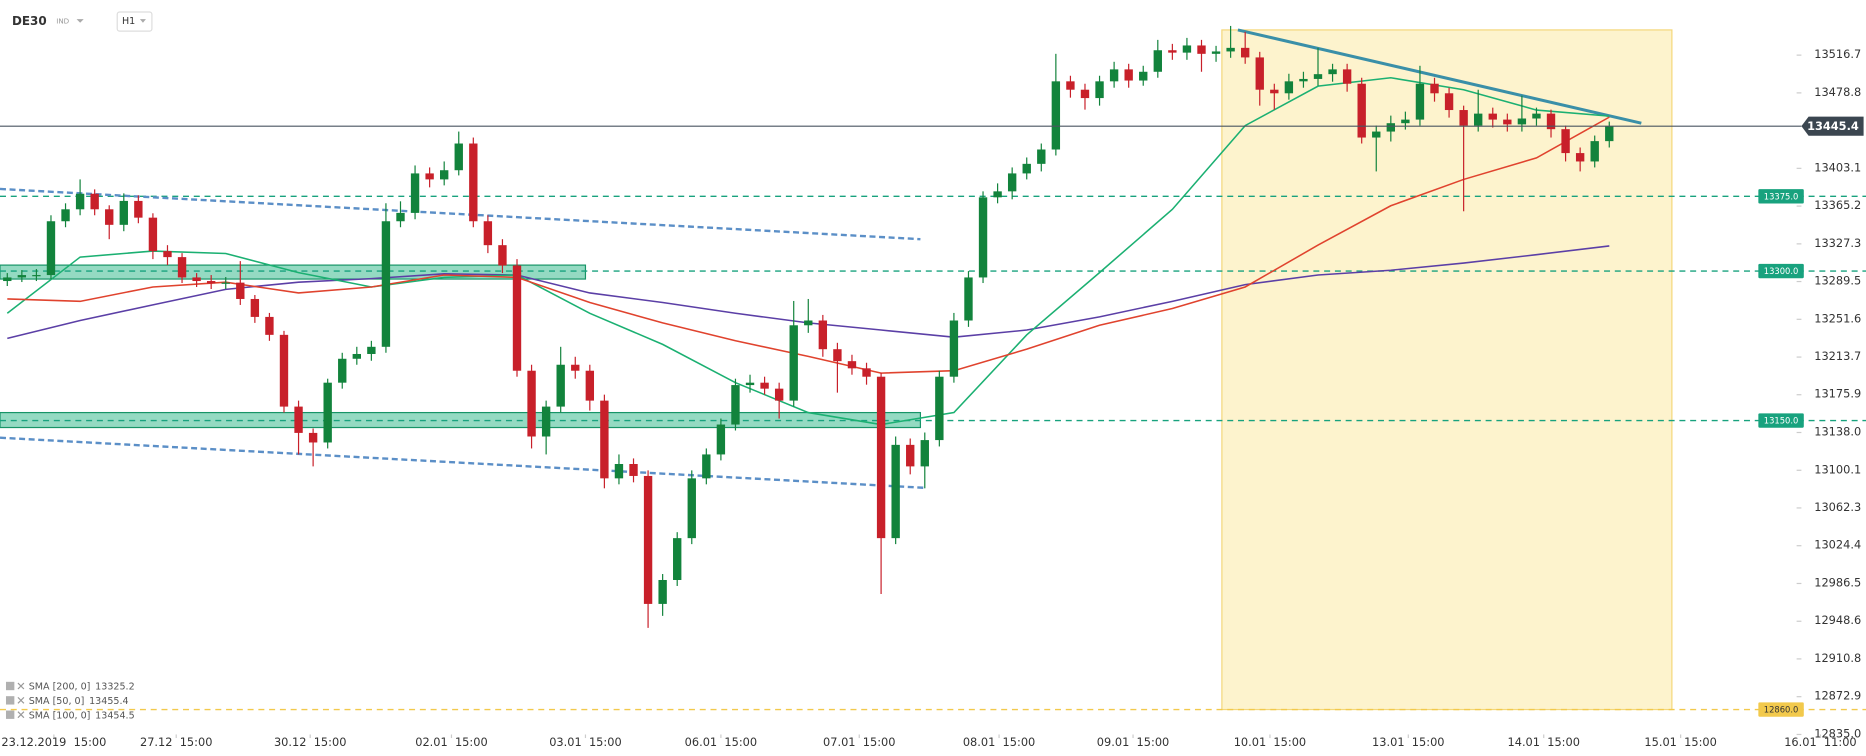 The width and height of the screenshot is (1866, 756). I want to click on timeframe-button, so click(134, 21).